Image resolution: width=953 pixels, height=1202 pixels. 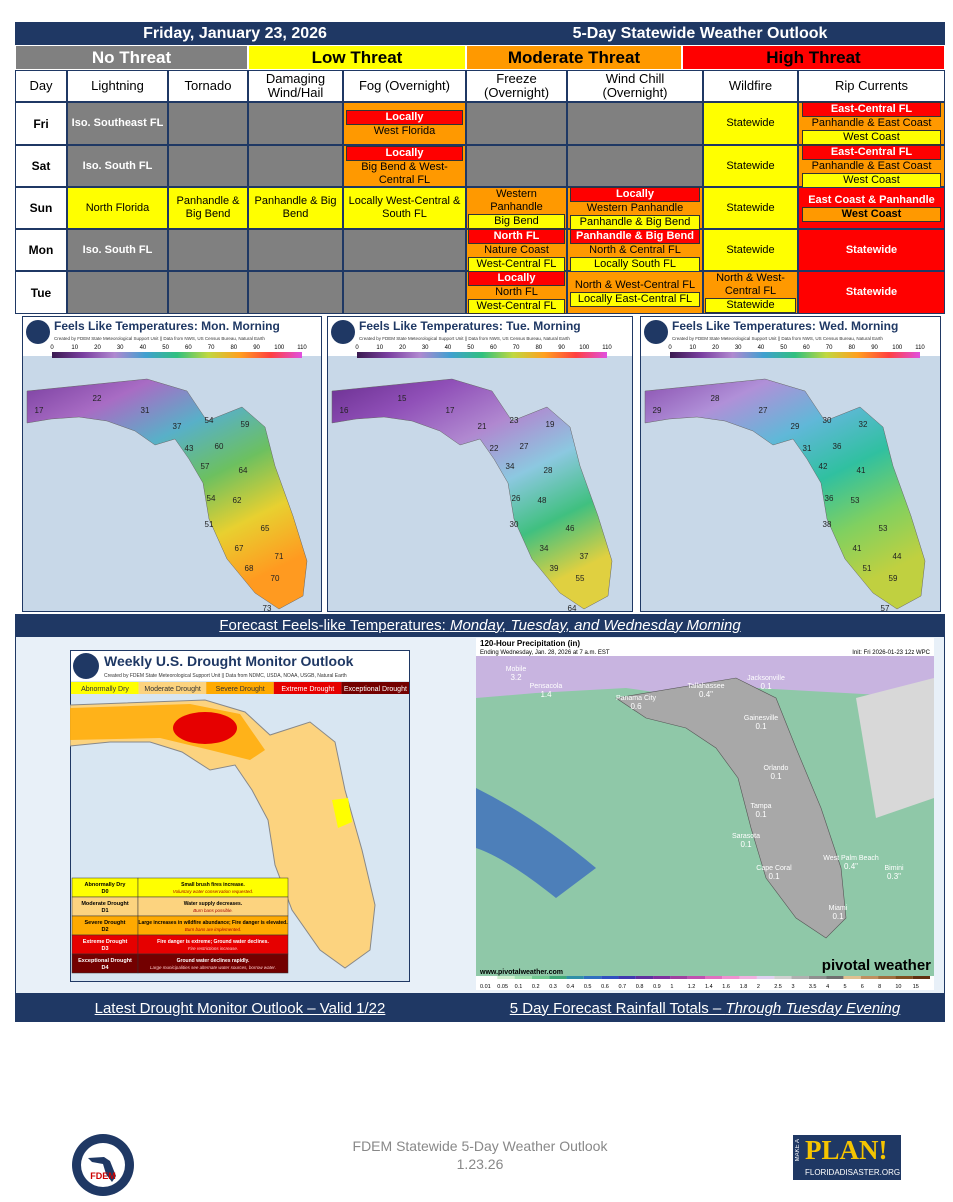 I want to click on temperature: 31, so click(x=145, y=410).